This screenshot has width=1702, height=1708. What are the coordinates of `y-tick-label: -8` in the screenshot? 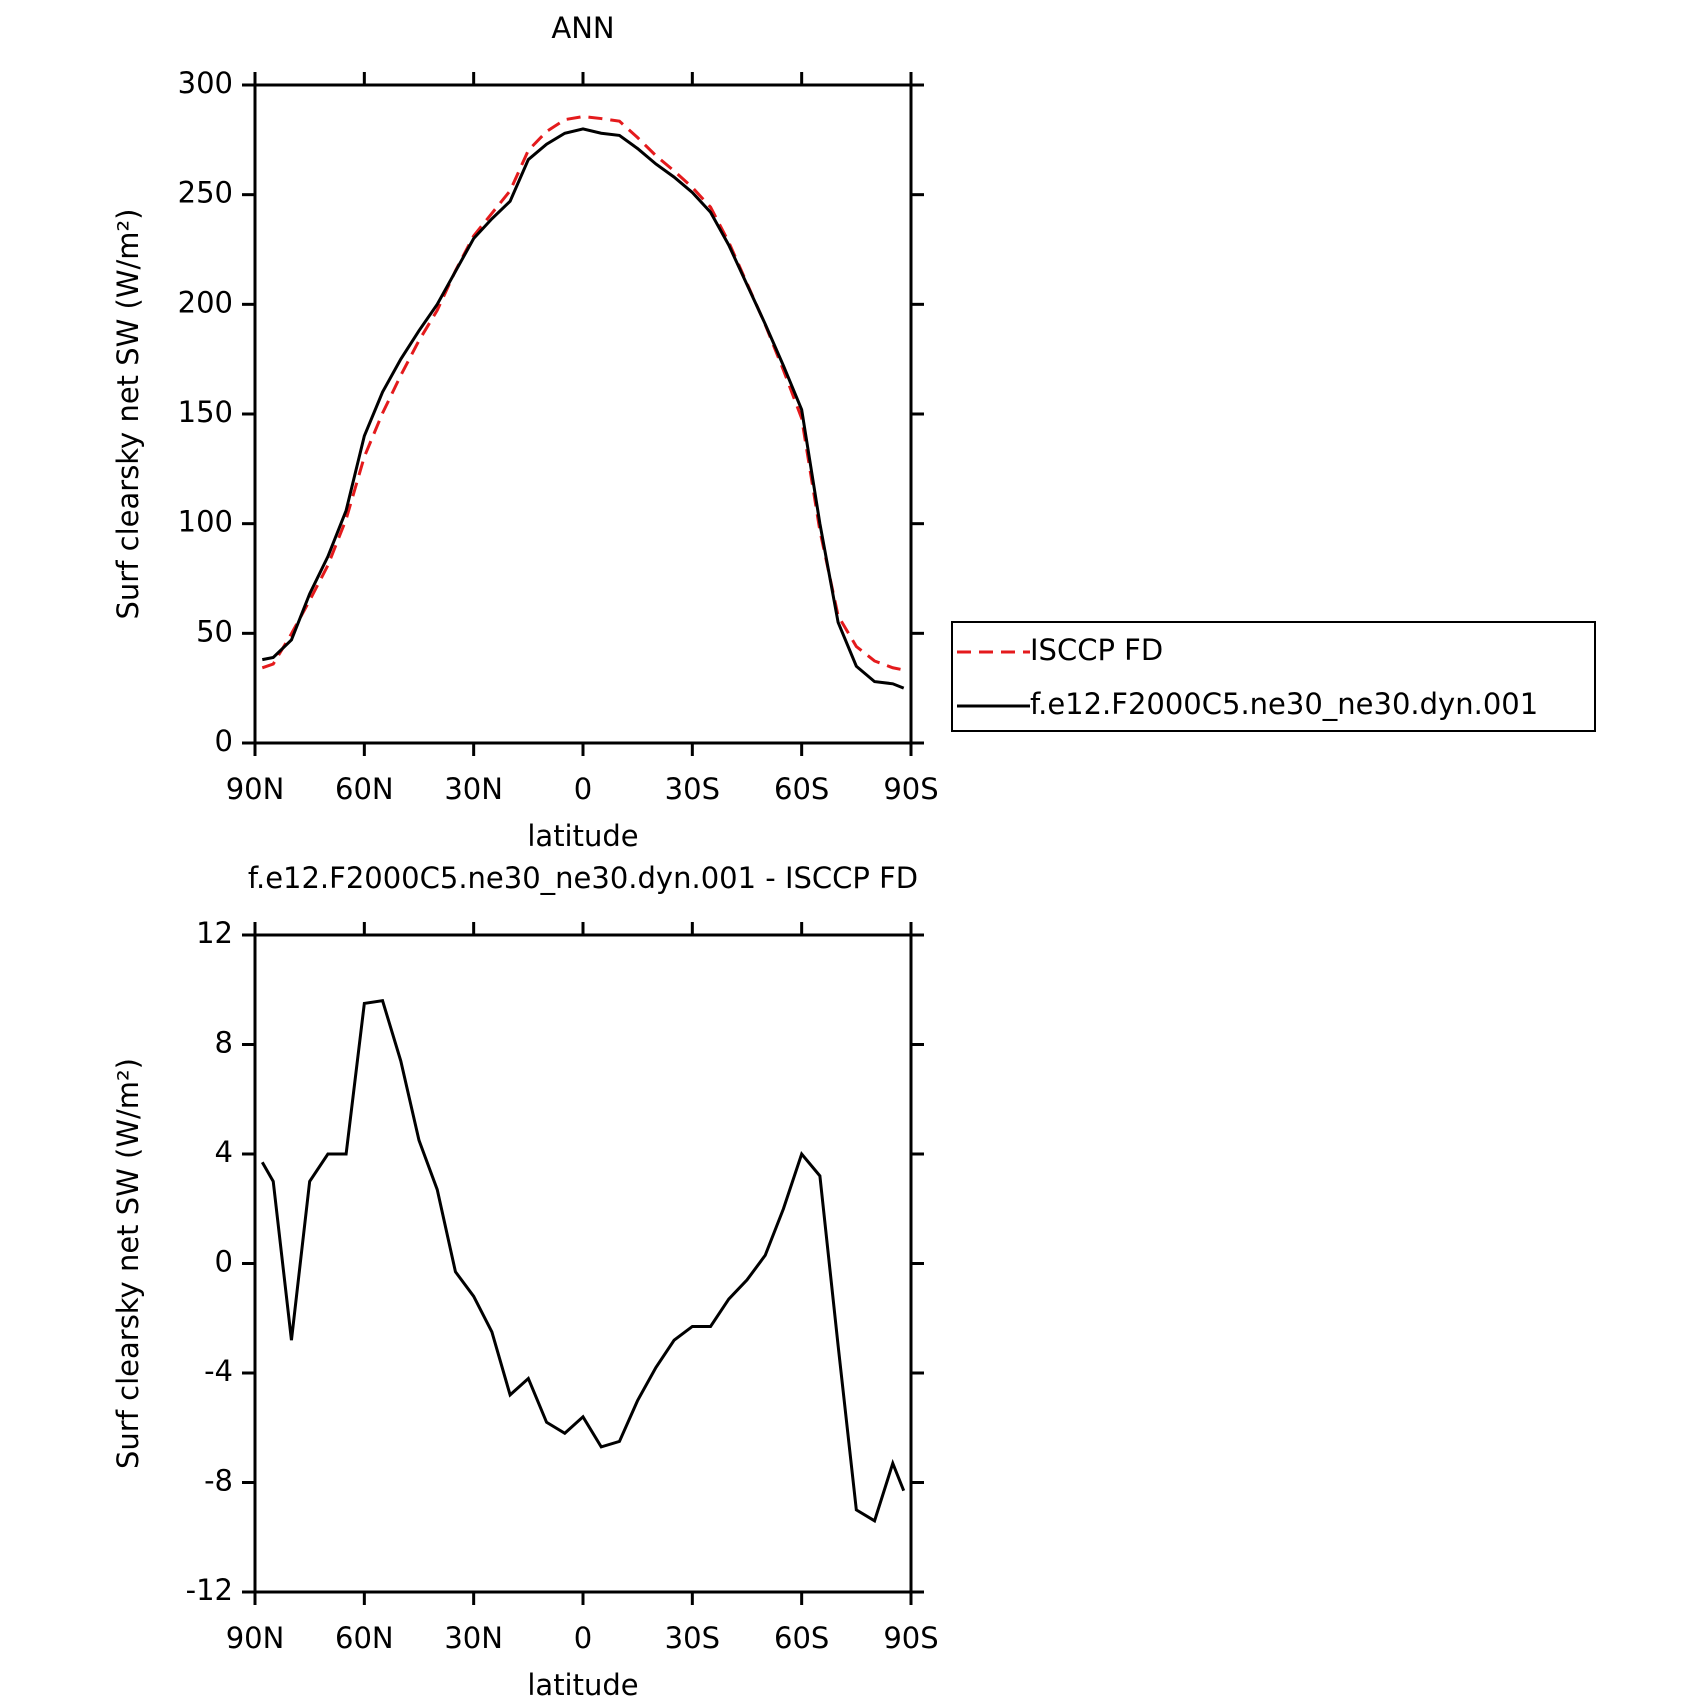 It's located at (218, 1481).